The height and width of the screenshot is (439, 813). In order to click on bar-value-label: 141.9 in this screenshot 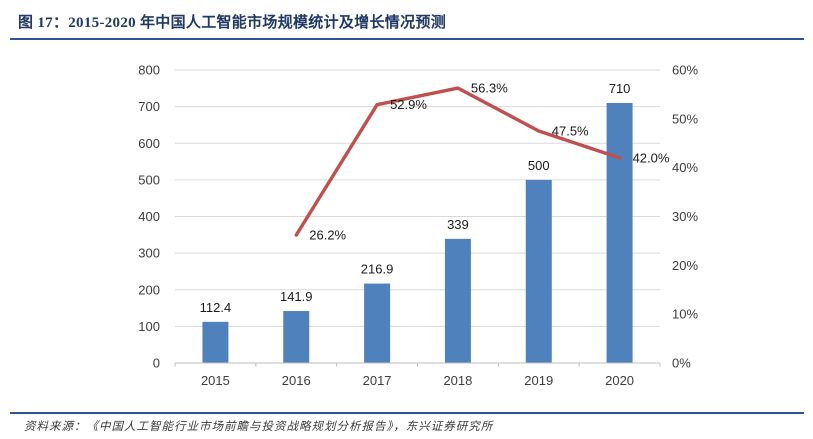, I will do `click(296, 296)`.